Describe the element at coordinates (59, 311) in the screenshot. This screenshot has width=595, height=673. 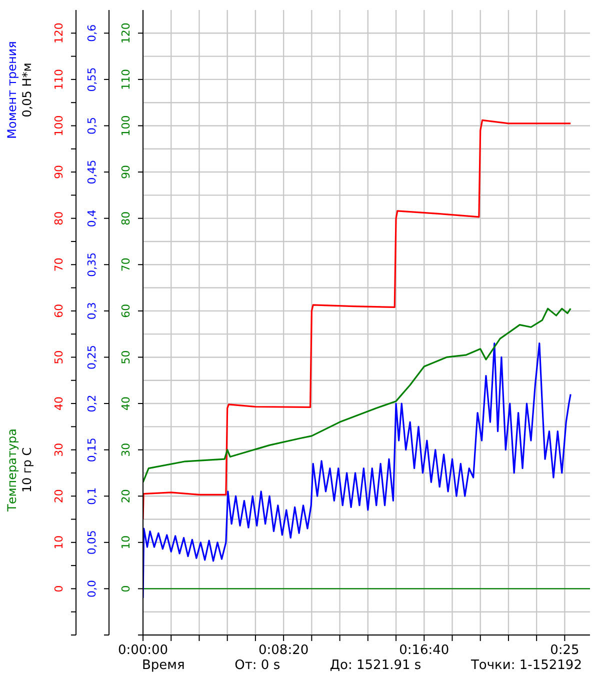
I see `y3-tick-label: 60` at that location.